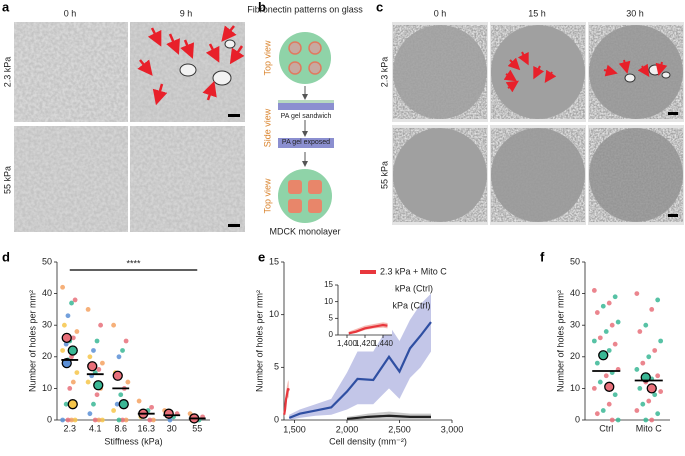  Describe the element at coordinates (635, 13) in the screenshot. I see `time-label: 30 h` at that location.